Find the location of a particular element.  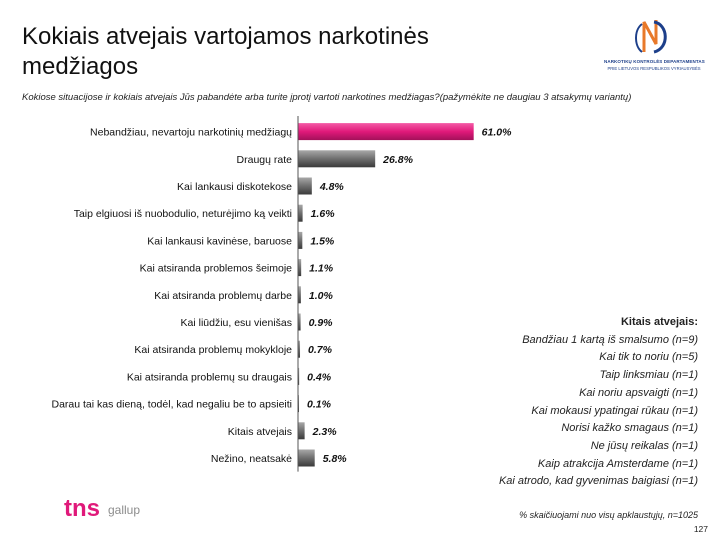

category-label: Kai atsiranda problemos šeimoje is located at coordinates (216, 269).